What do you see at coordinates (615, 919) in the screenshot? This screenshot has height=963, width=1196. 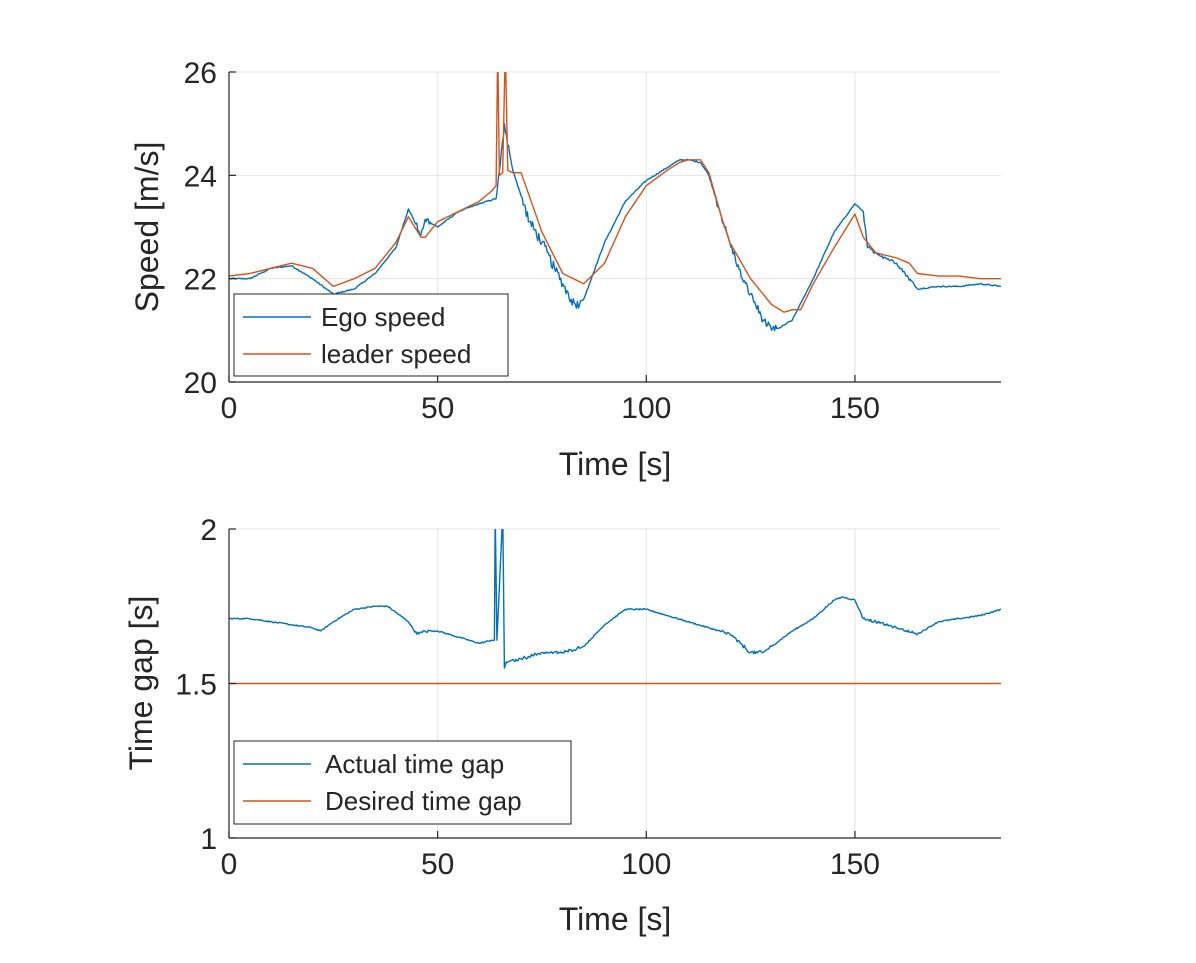 I see `time-gap-x-axis-label: Time [s]` at bounding box center [615, 919].